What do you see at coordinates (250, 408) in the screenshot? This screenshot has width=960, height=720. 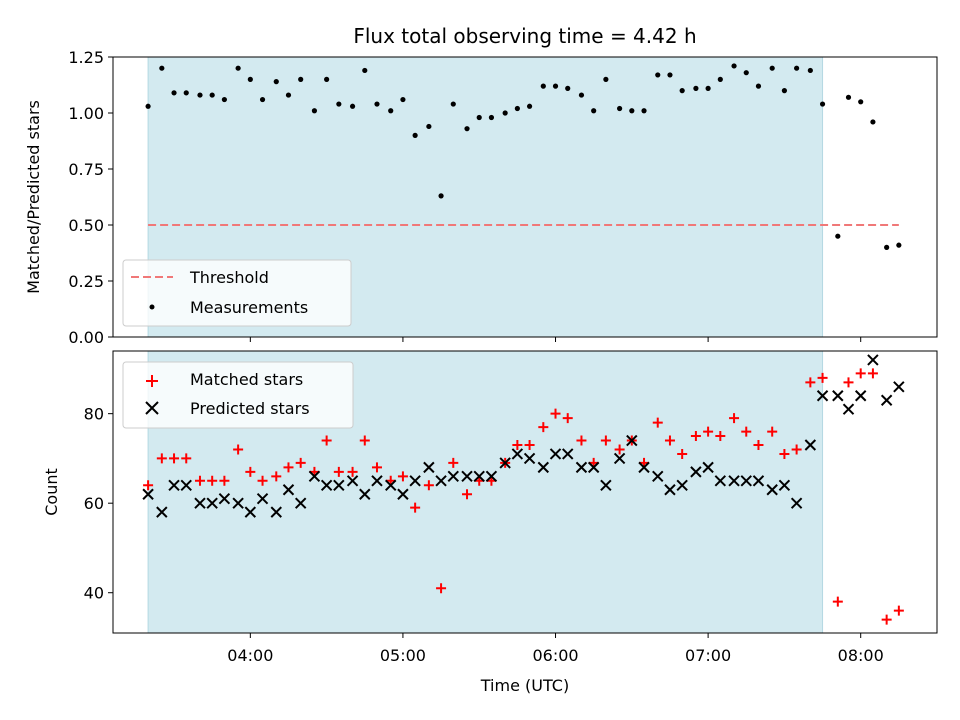 I see `legend-predicted-label: Predicted stars` at bounding box center [250, 408].